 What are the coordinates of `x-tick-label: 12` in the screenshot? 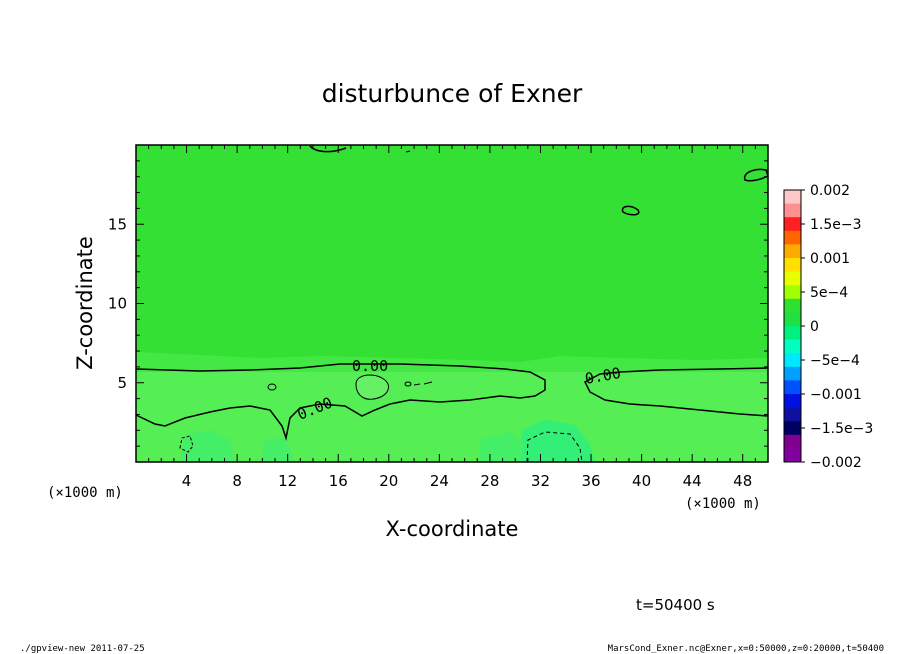 It's located at (287, 481).